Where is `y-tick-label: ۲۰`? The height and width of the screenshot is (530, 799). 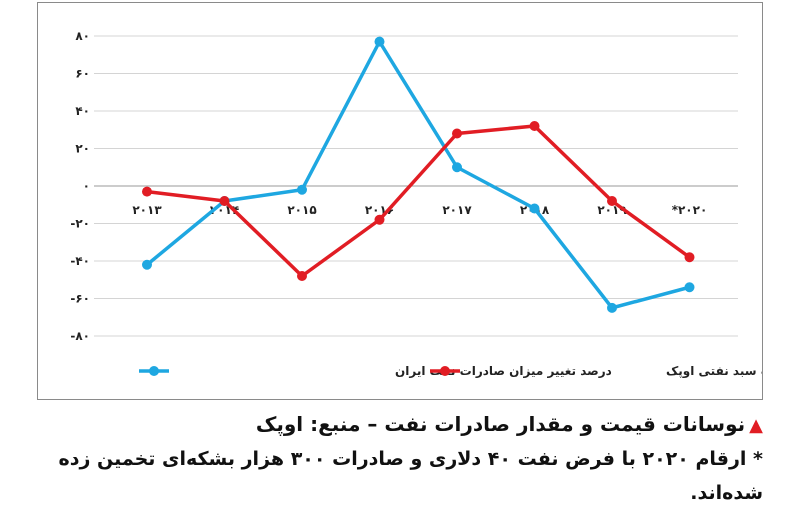 y-tick-label: ۲۰ is located at coordinates (82, 149).